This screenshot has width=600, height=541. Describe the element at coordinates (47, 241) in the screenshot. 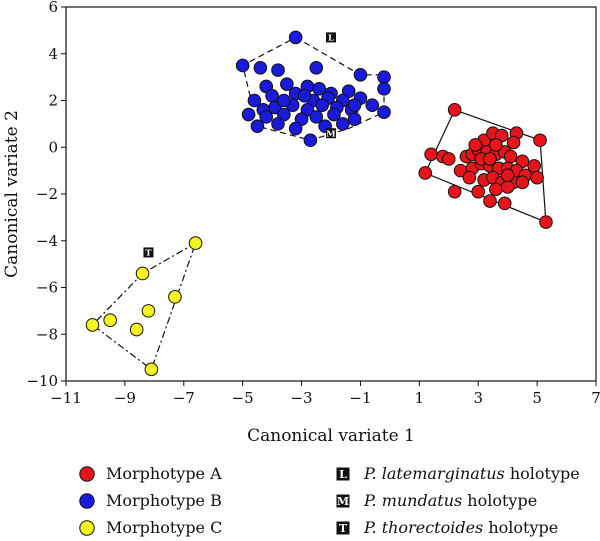

I see `y-tick-label: −4` at that location.